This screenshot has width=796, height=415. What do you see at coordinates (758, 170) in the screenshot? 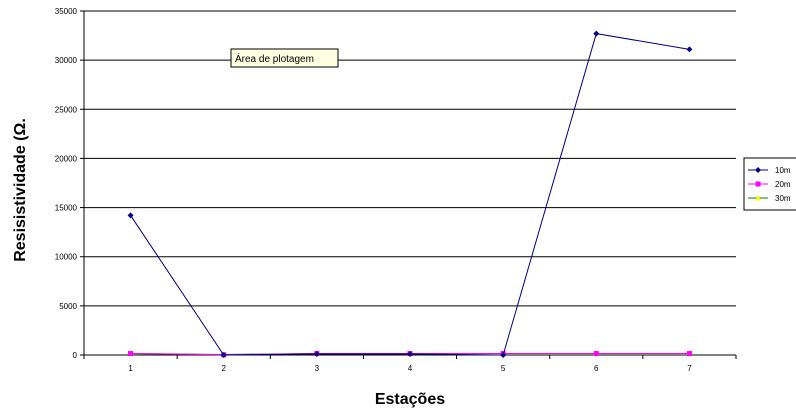
I see `legend-marker-10m` at bounding box center [758, 170].